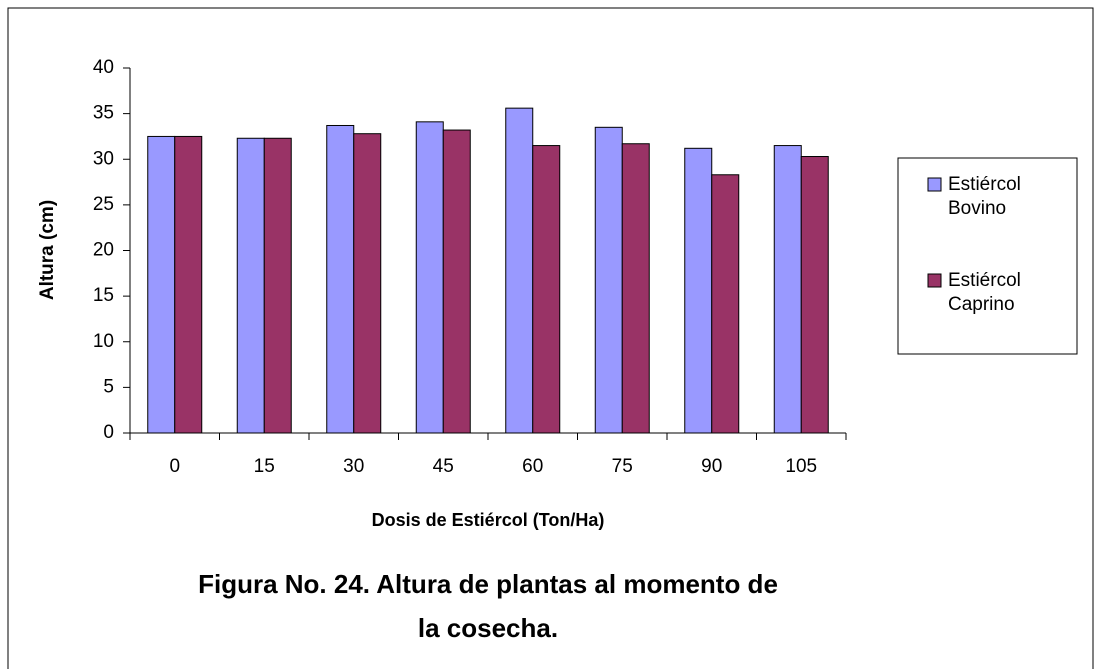  What do you see at coordinates (984, 292) in the screenshot?
I see `legend-label: Estiércol Caprino` at bounding box center [984, 292].